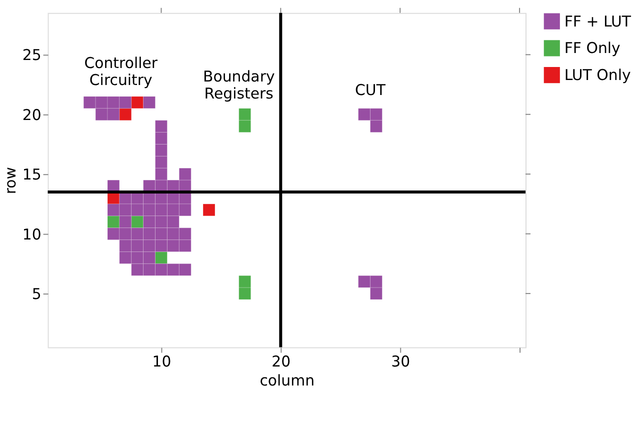 The height and width of the screenshot is (434, 634). What do you see at coordinates (597, 75) in the screenshot?
I see `legend-label: LUT Only` at bounding box center [597, 75].